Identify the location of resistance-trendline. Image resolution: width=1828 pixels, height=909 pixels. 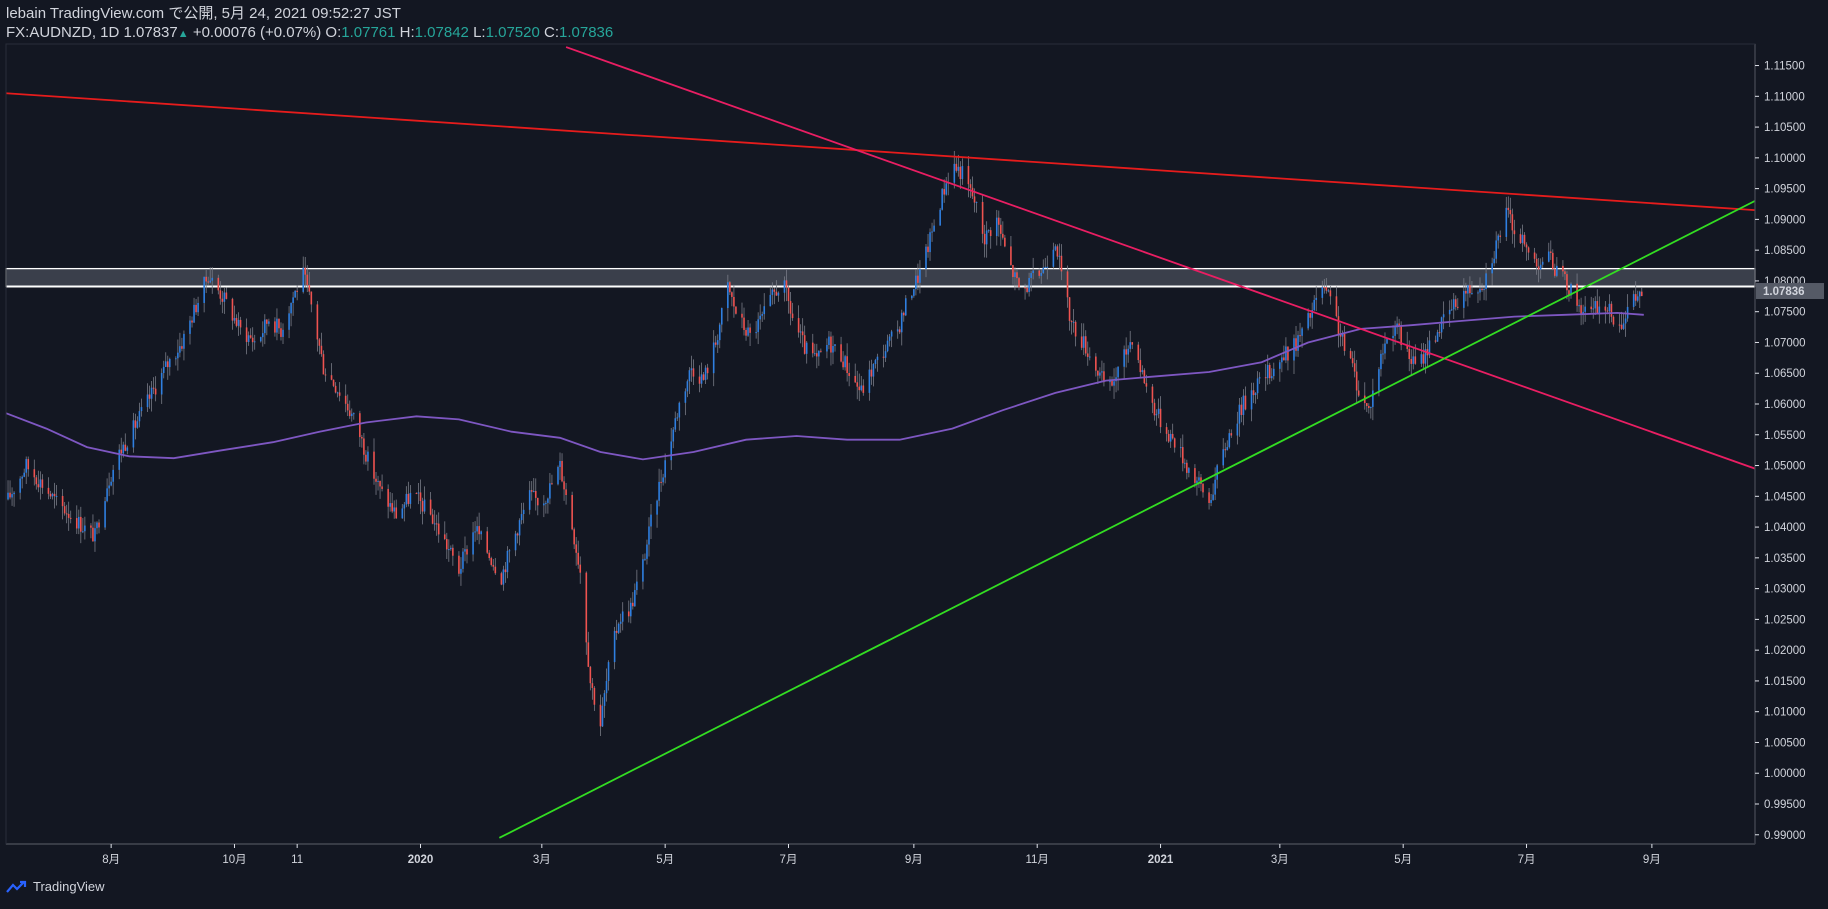
(880, 152).